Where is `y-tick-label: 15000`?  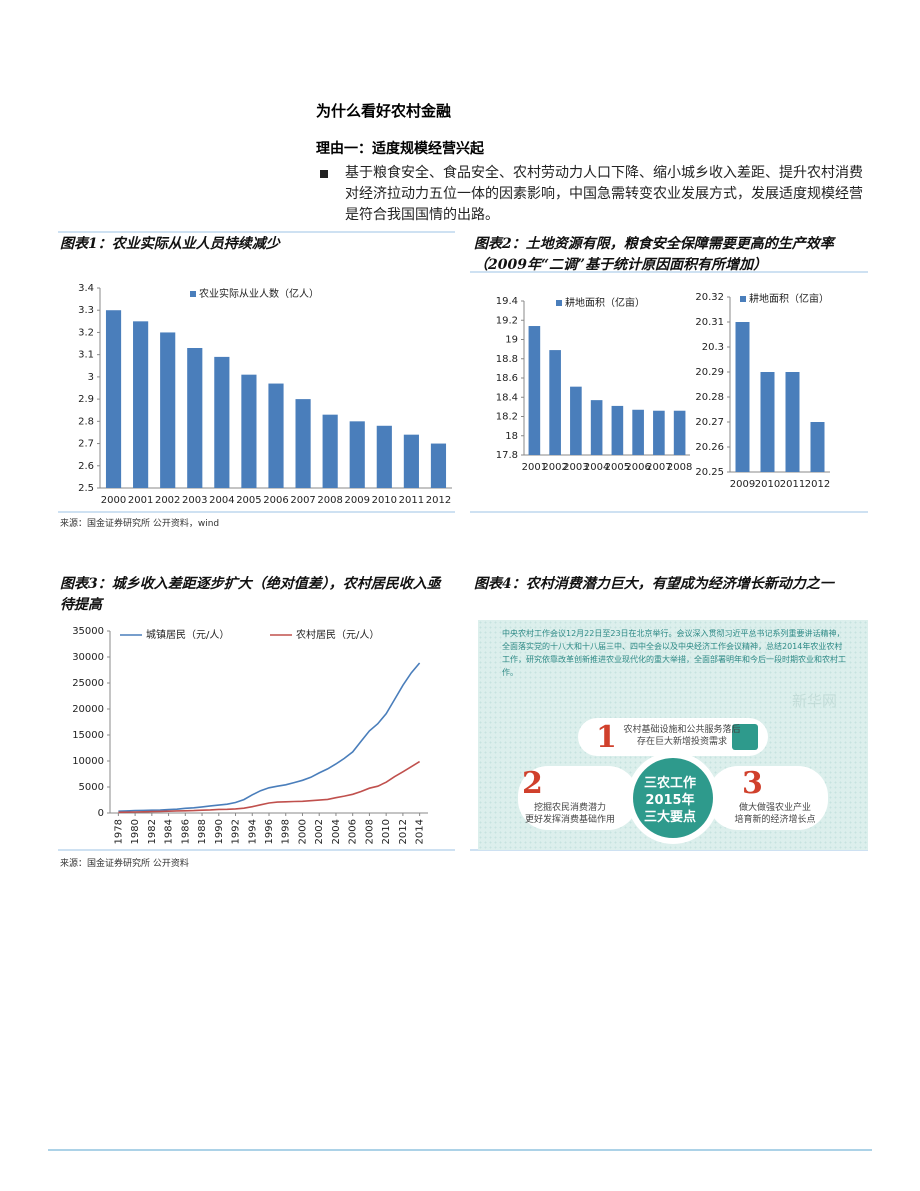 y-tick-label: 15000 is located at coordinates (88, 735).